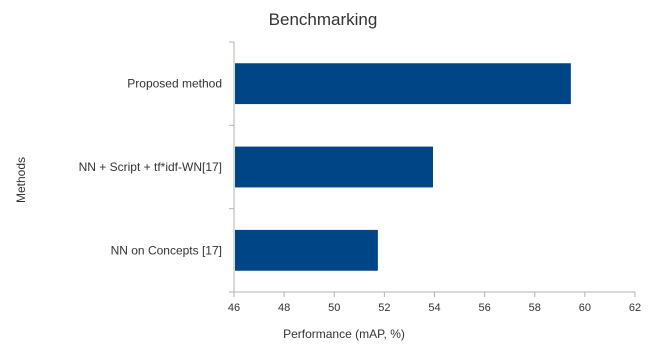 This screenshot has width=656, height=346. Describe the element at coordinates (234, 308) in the screenshot. I see `x-tick-label: 46` at that location.